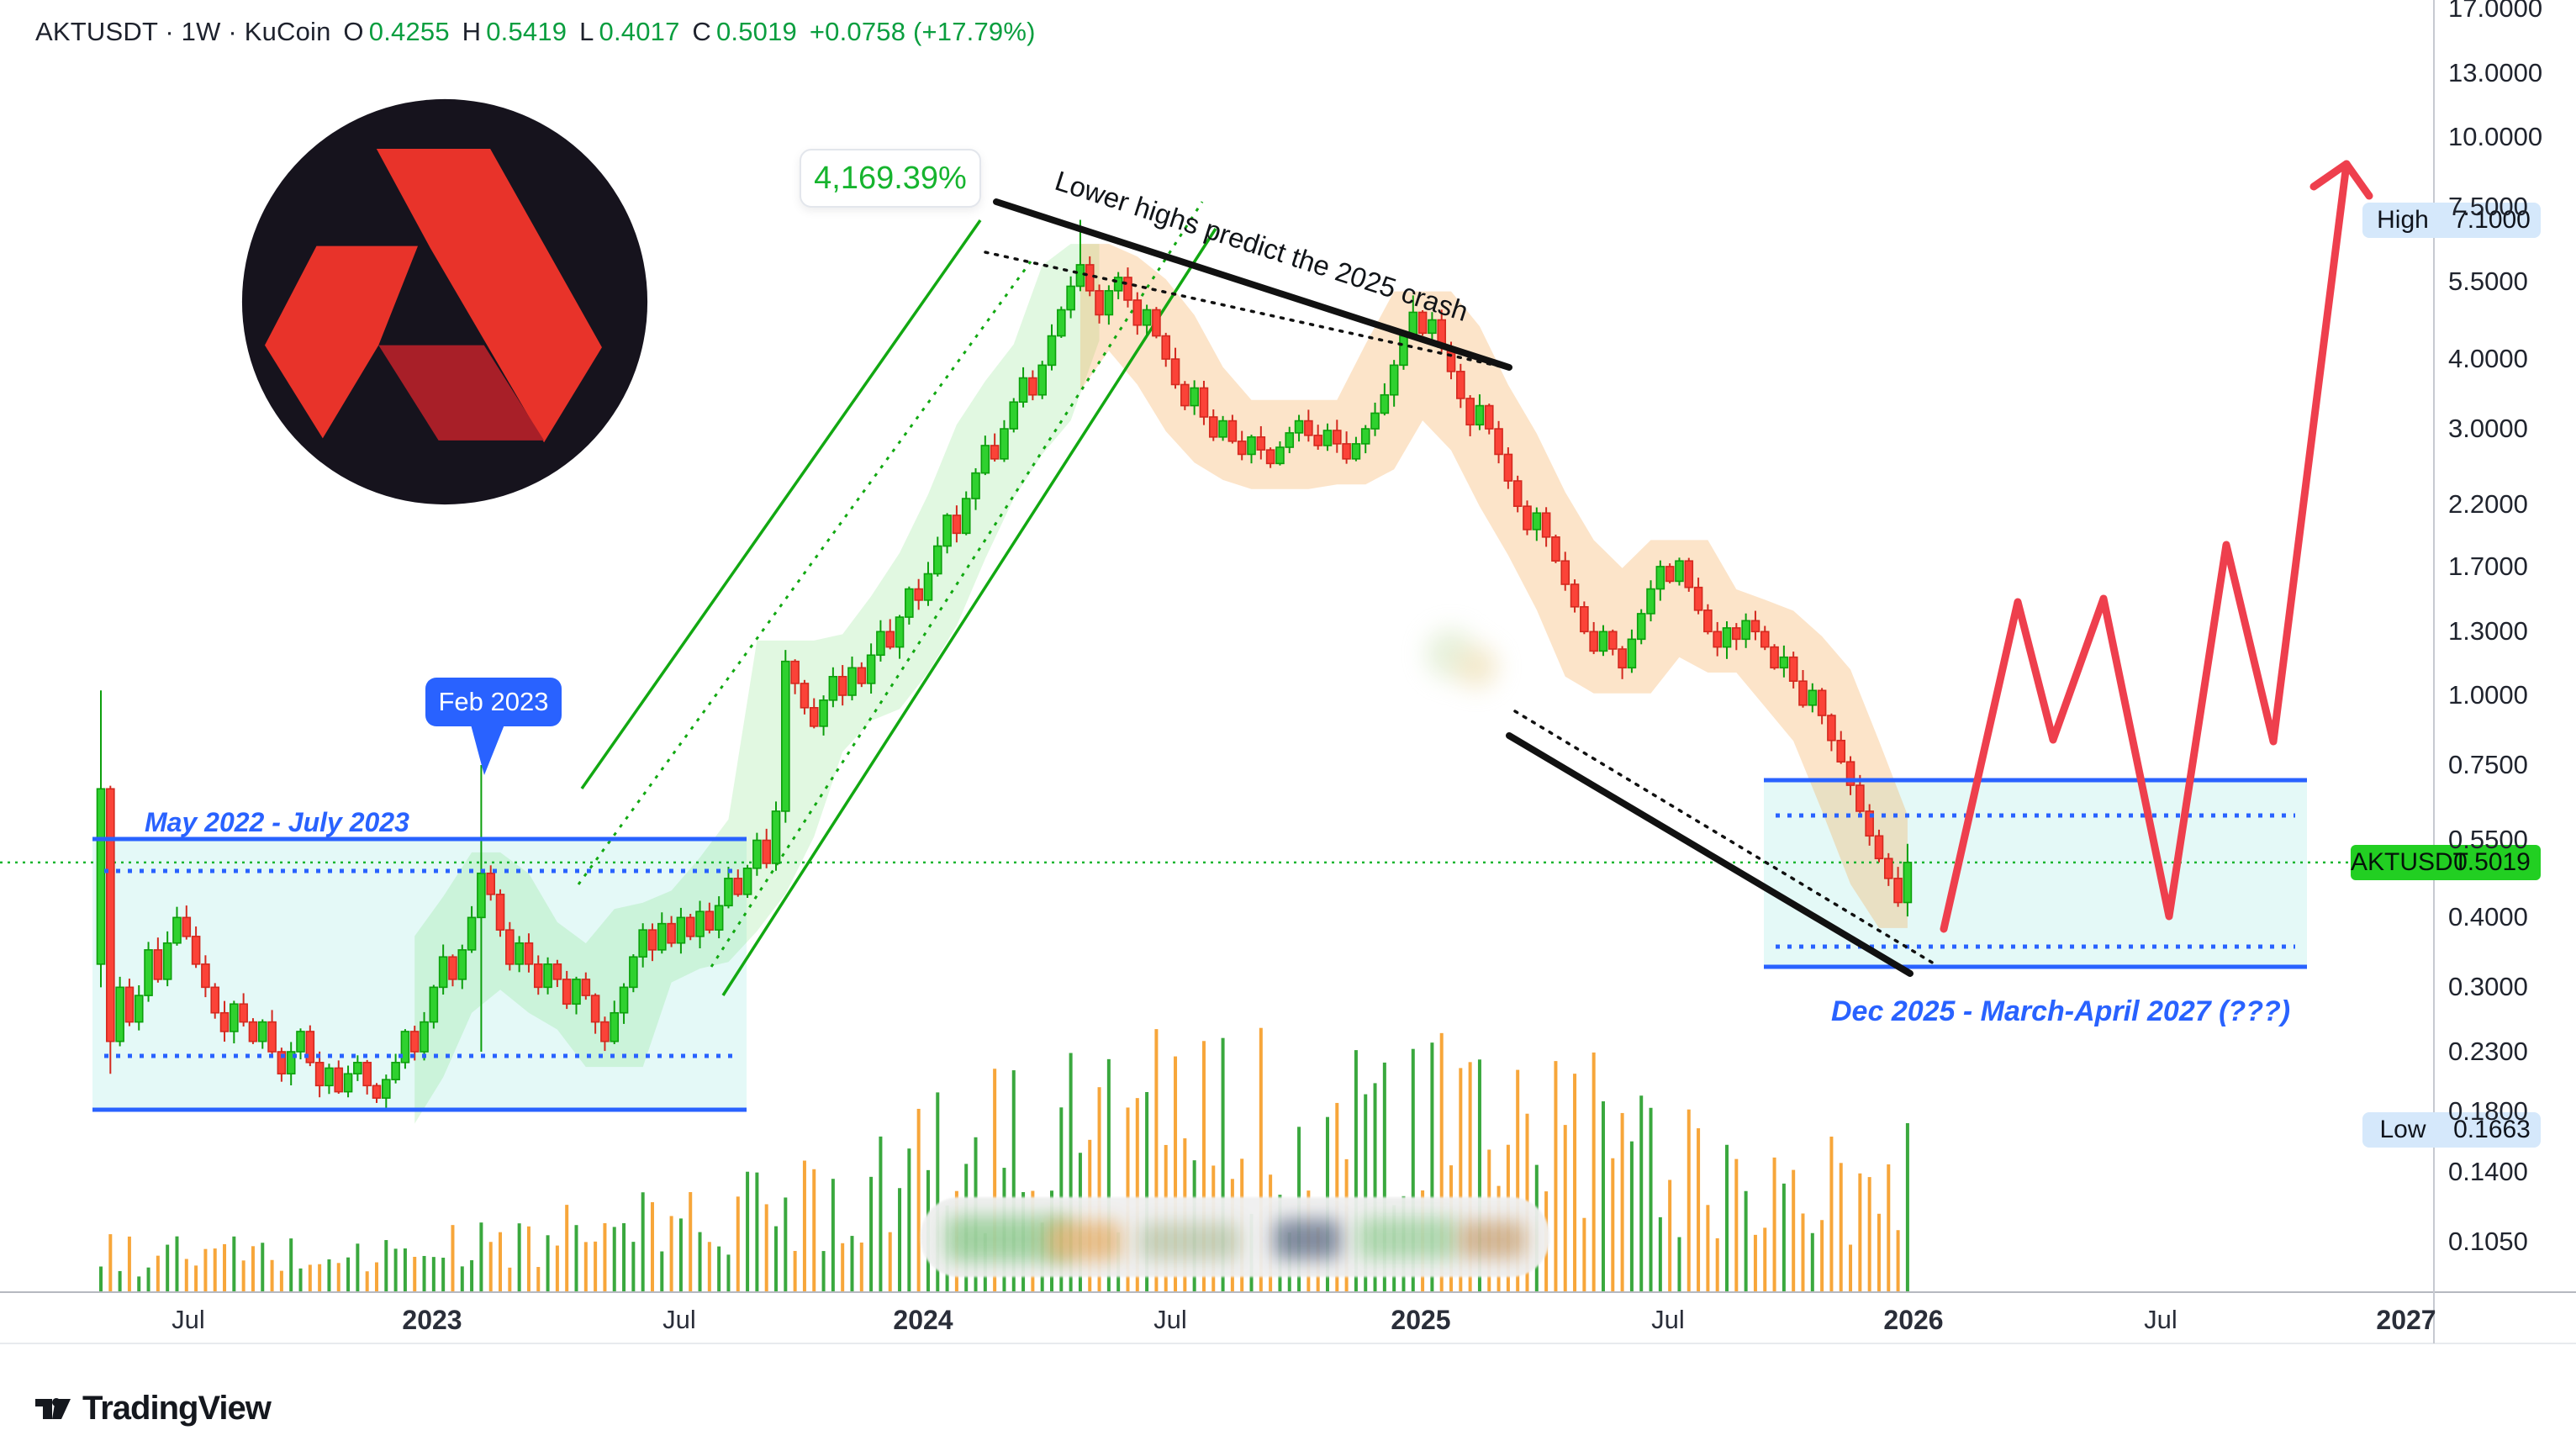 Image resolution: width=2576 pixels, height=1446 pixels. Describe the element at coordinates (640, 32) in the screenshot. I see `low-value: 0.4017` at that location.